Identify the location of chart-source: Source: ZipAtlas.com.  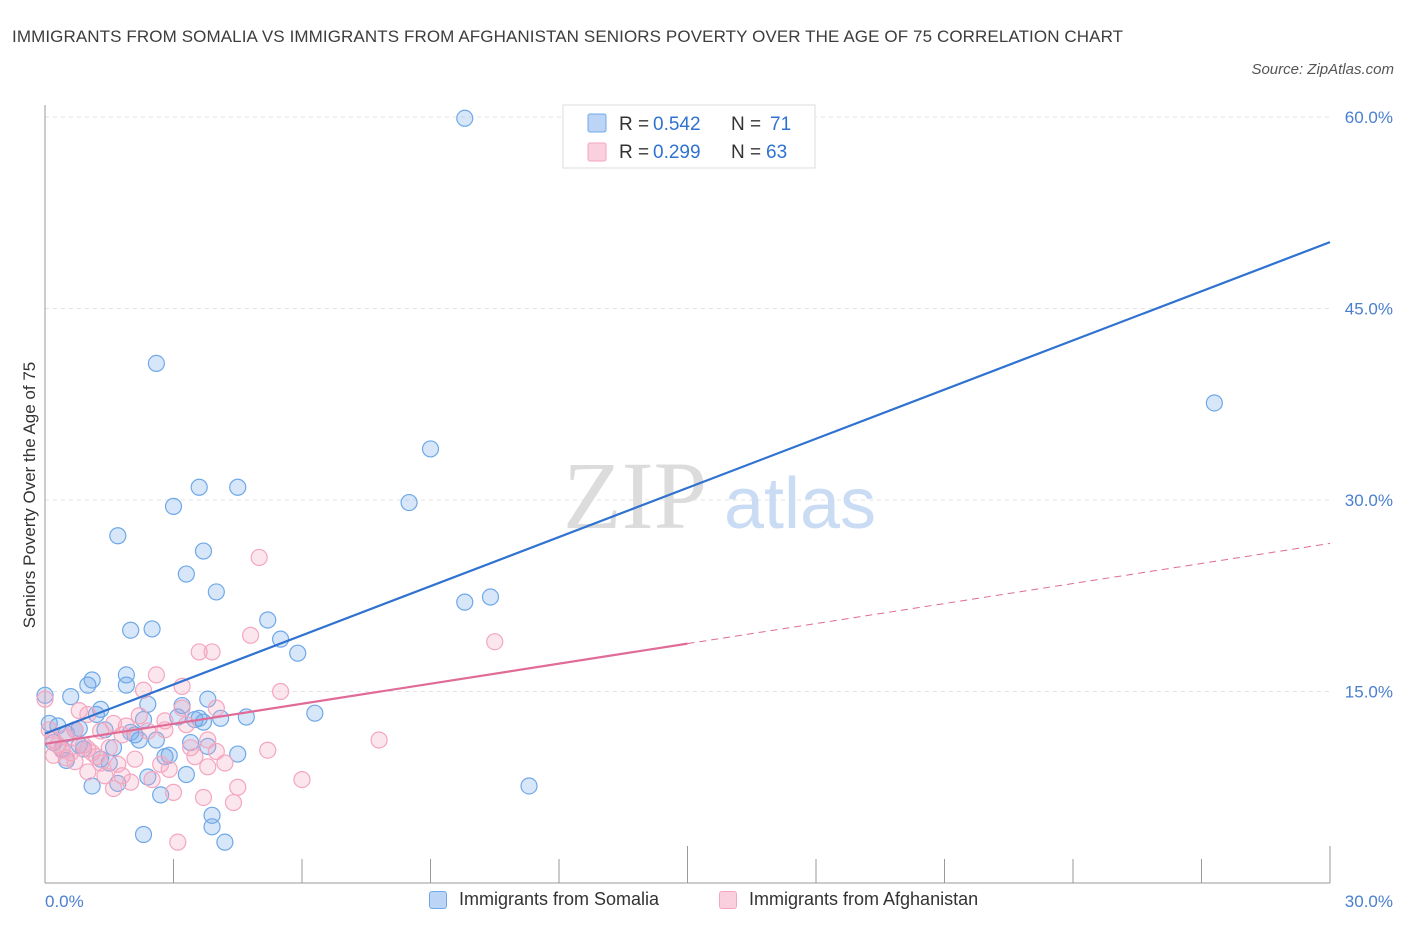
(1322, 69).